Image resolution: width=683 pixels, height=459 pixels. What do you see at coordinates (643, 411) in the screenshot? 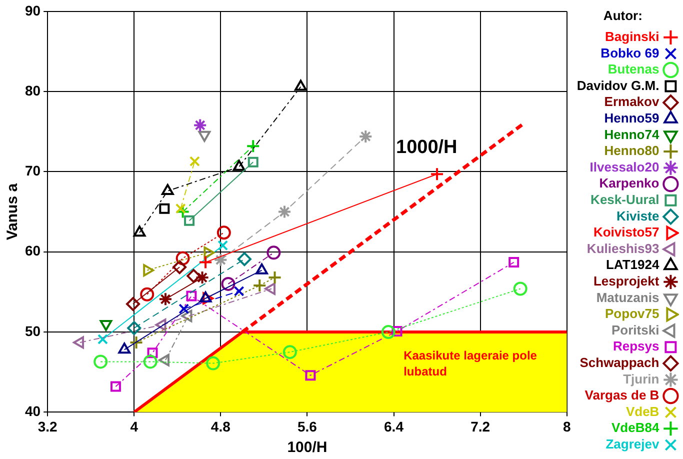
I see `legend-label: VdeB` at bounding box center [643, 411].